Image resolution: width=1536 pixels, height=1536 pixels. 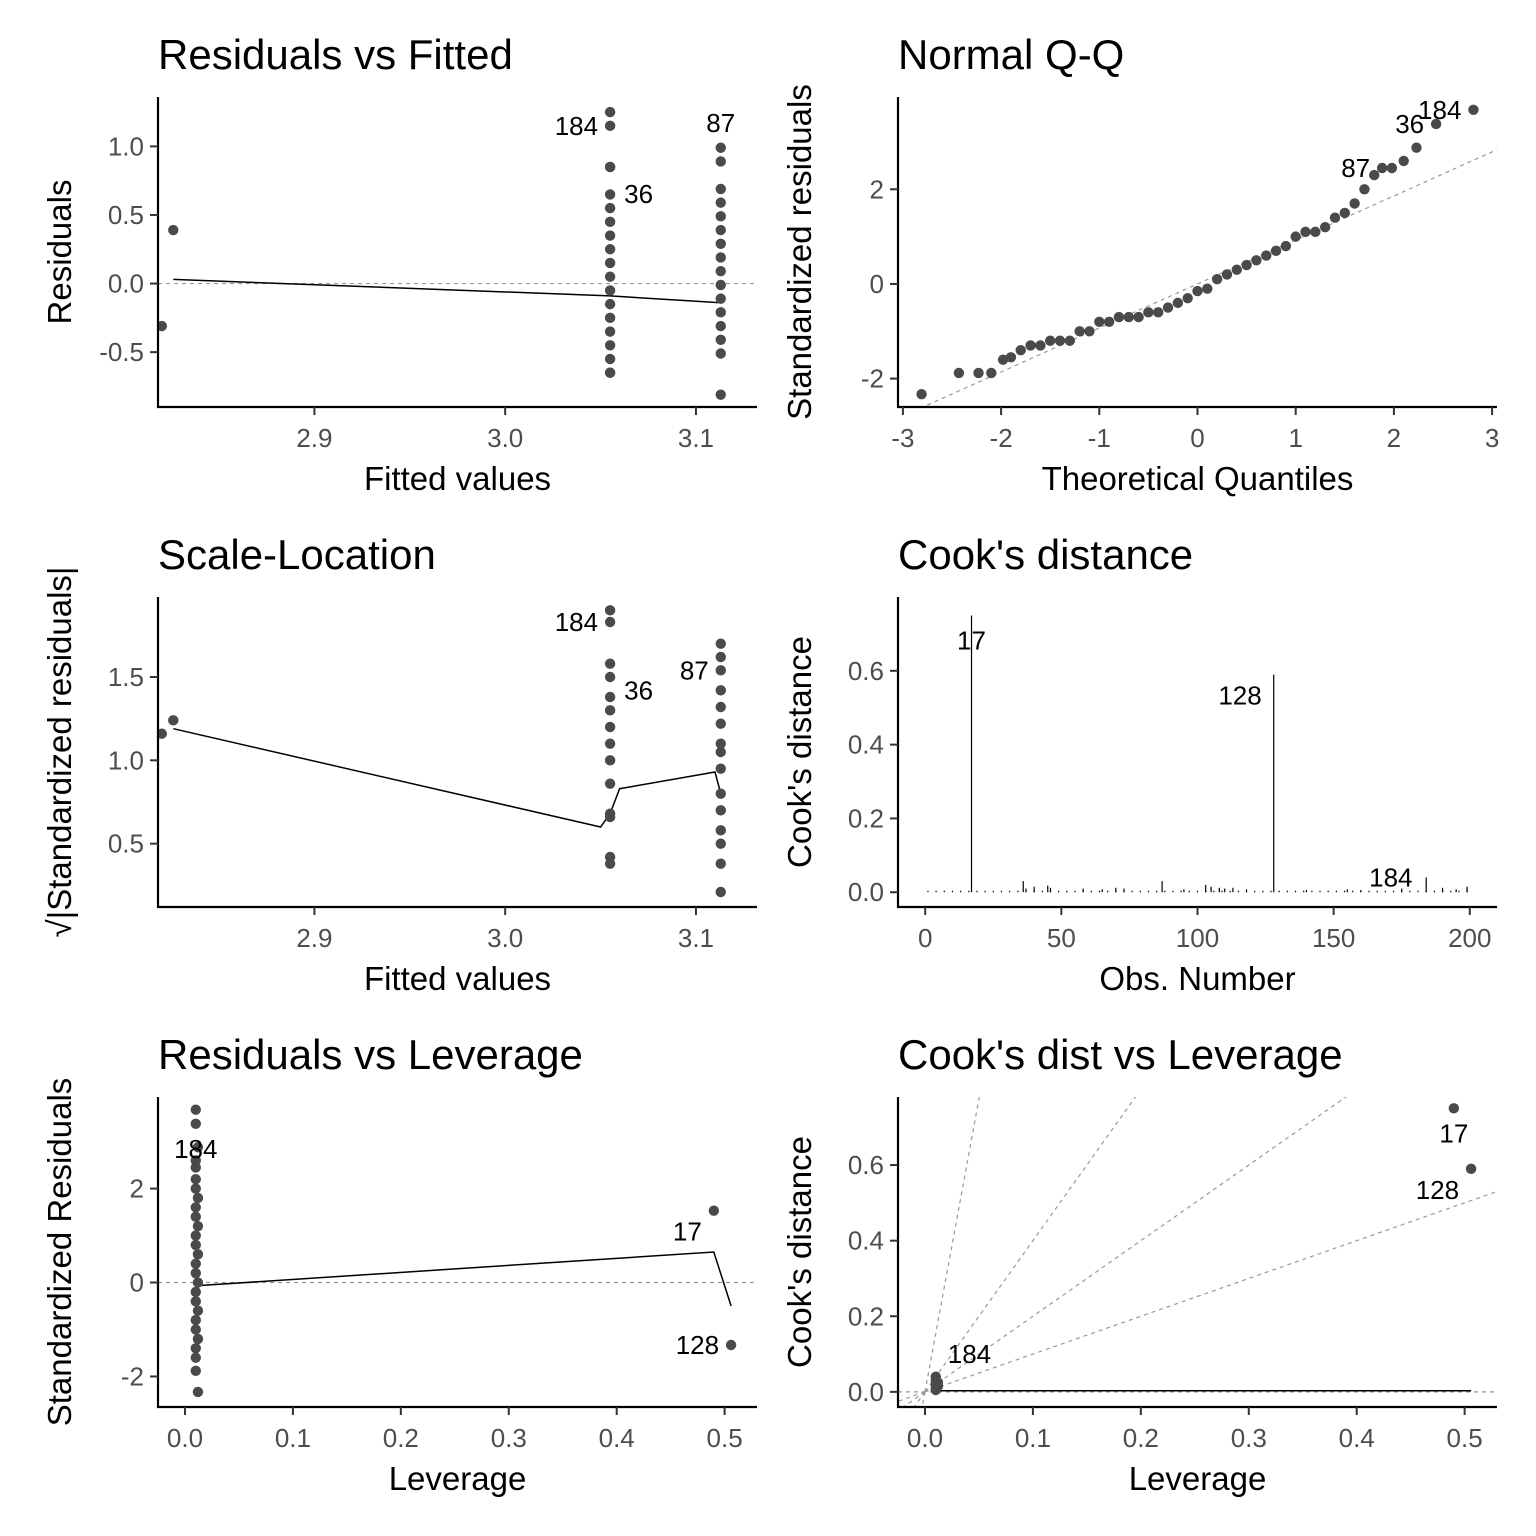 What do you see at coordinates (1061, 938) in the screenshot?
I see `x-tick-label: 50` at bounding box center [1061, 938].